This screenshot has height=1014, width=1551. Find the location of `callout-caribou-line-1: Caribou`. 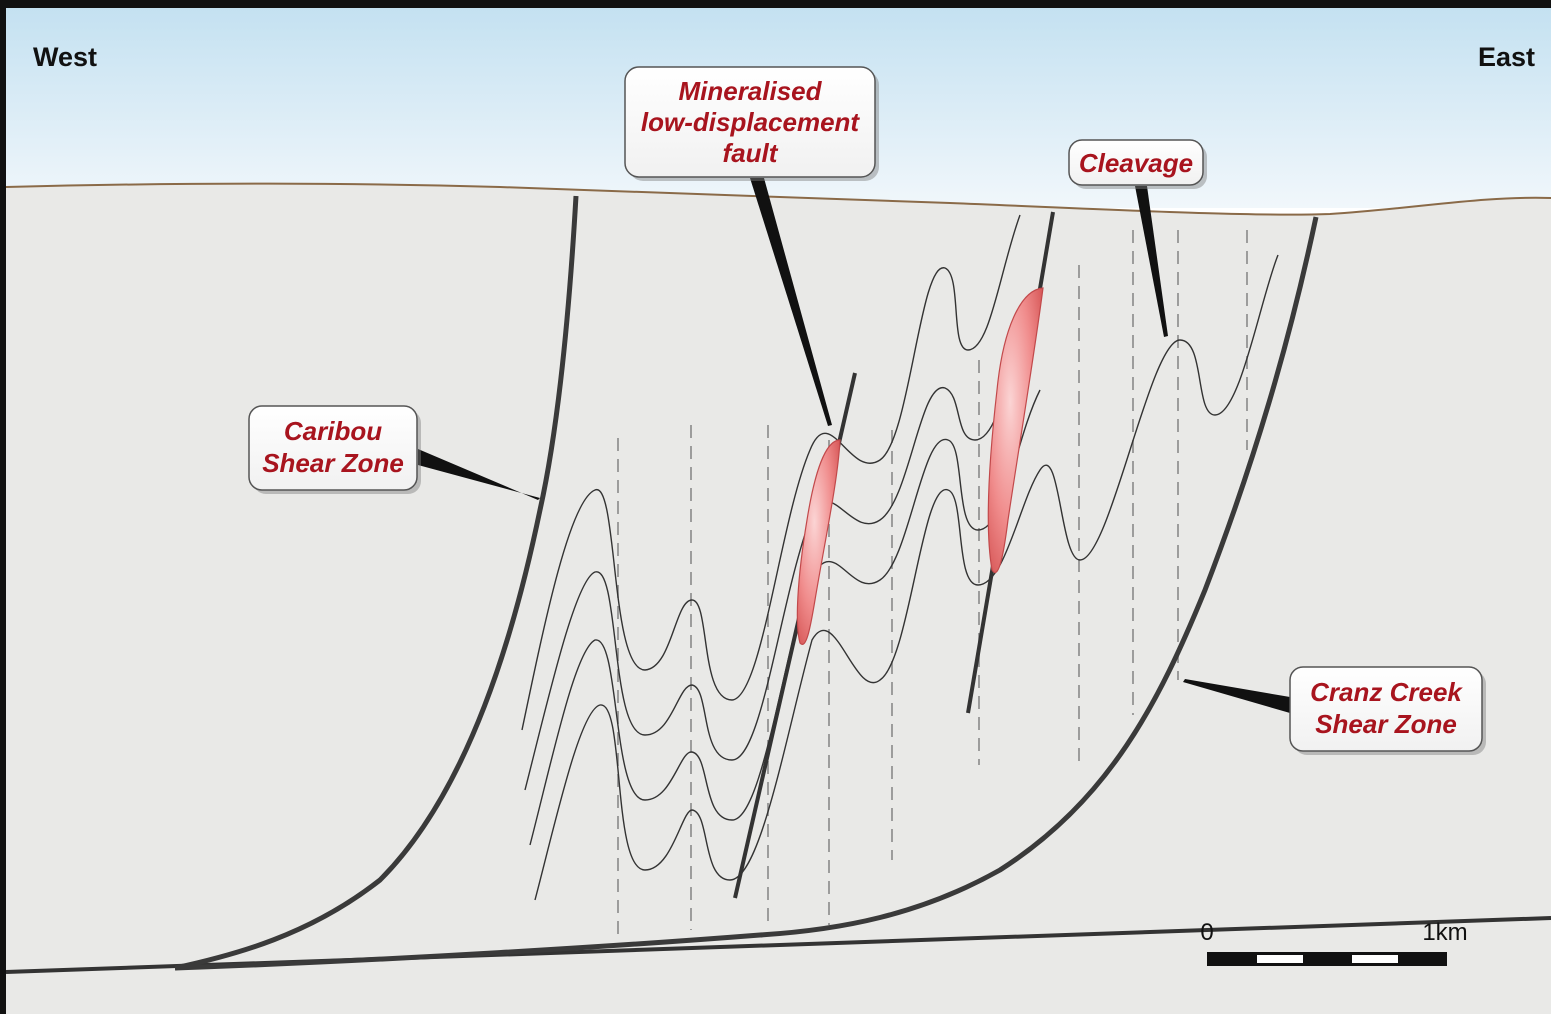

callout-caribou-line-1: Caribou is located at coordinates (333, 431).